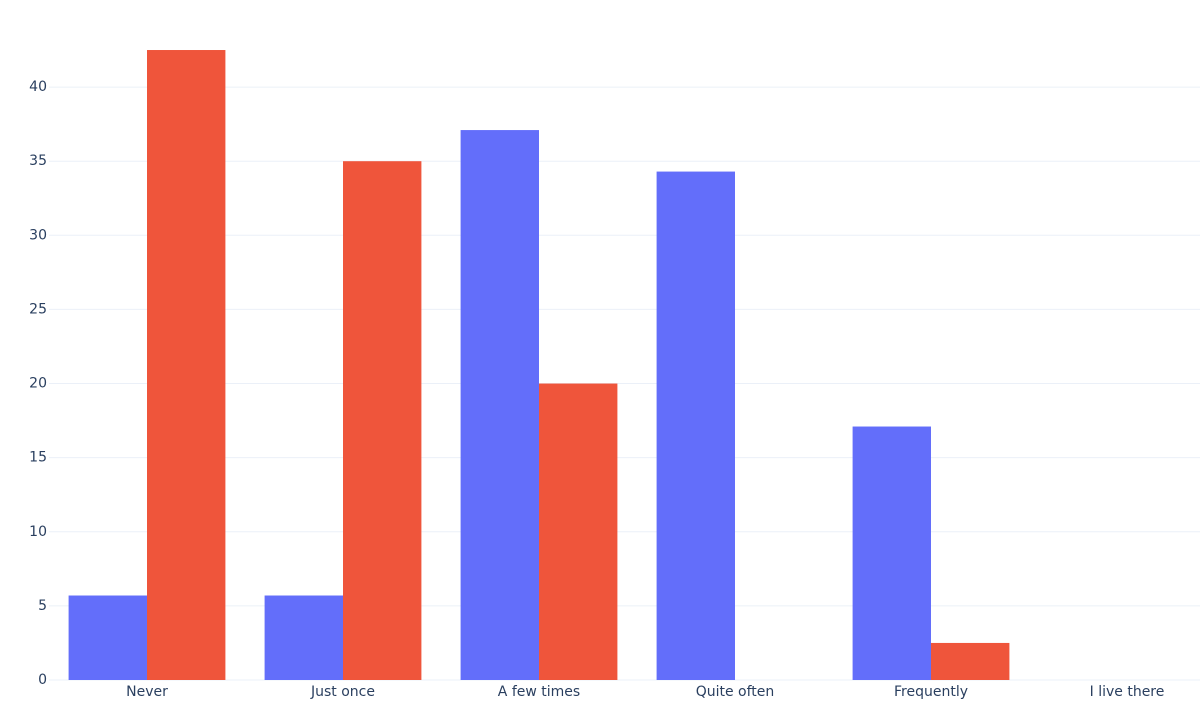  Describe the element at coordinates (38, 235) in the screenshot. I see `y-tick-label: 30` at that location.